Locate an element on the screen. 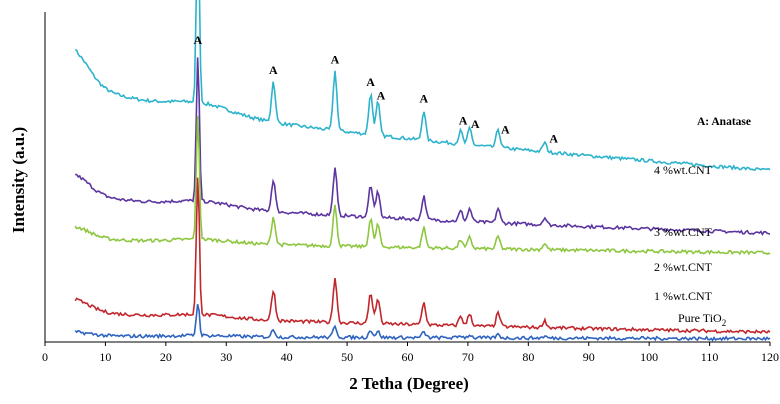  y-axis-title: Intensity (a.u.) is located at coordinates (18, 180).